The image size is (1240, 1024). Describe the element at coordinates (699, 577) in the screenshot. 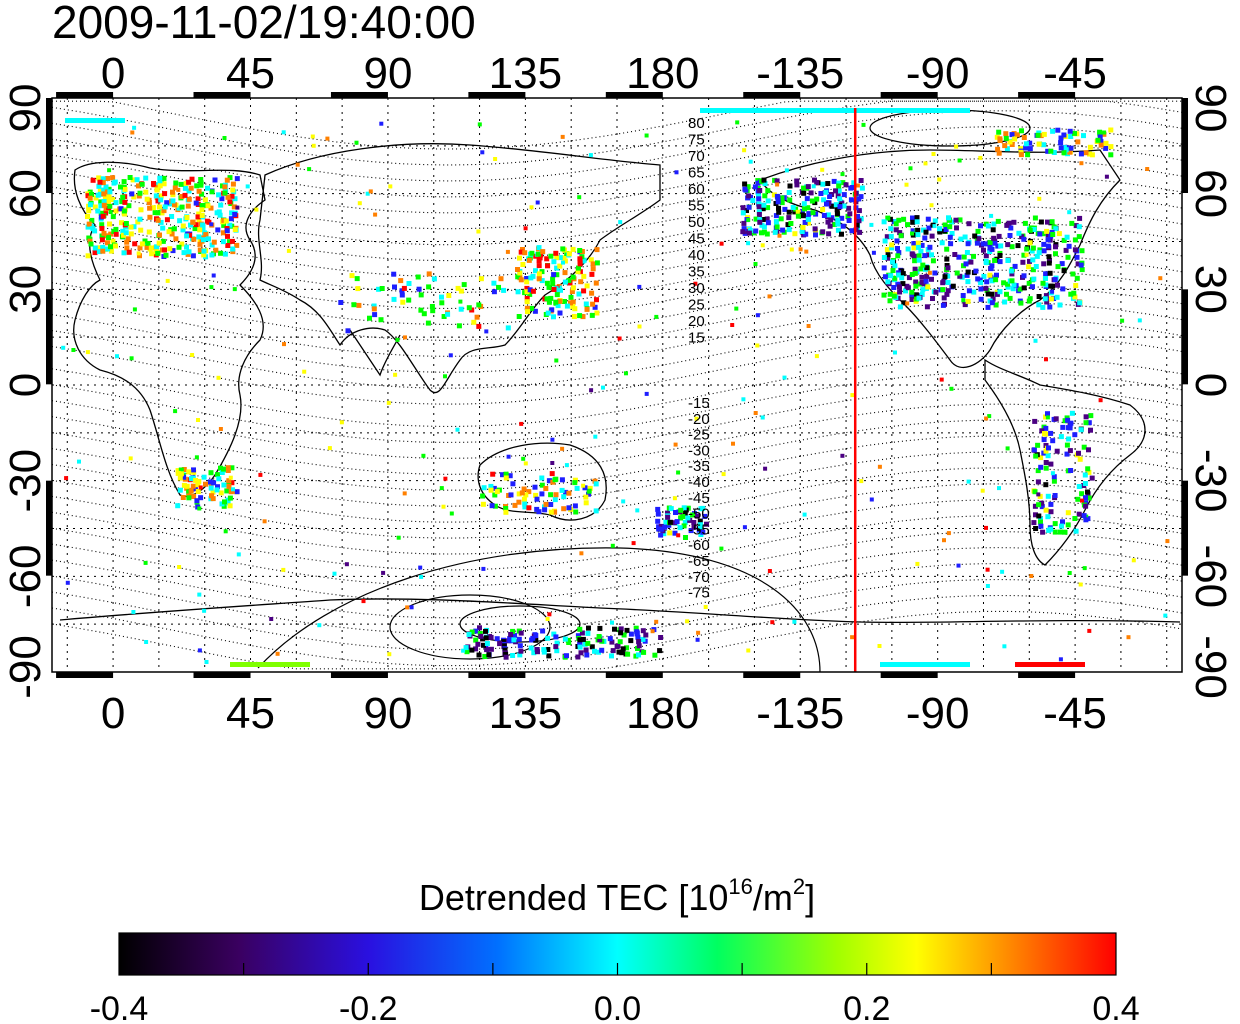

I see `magnetic-label-south: -70` at that location.